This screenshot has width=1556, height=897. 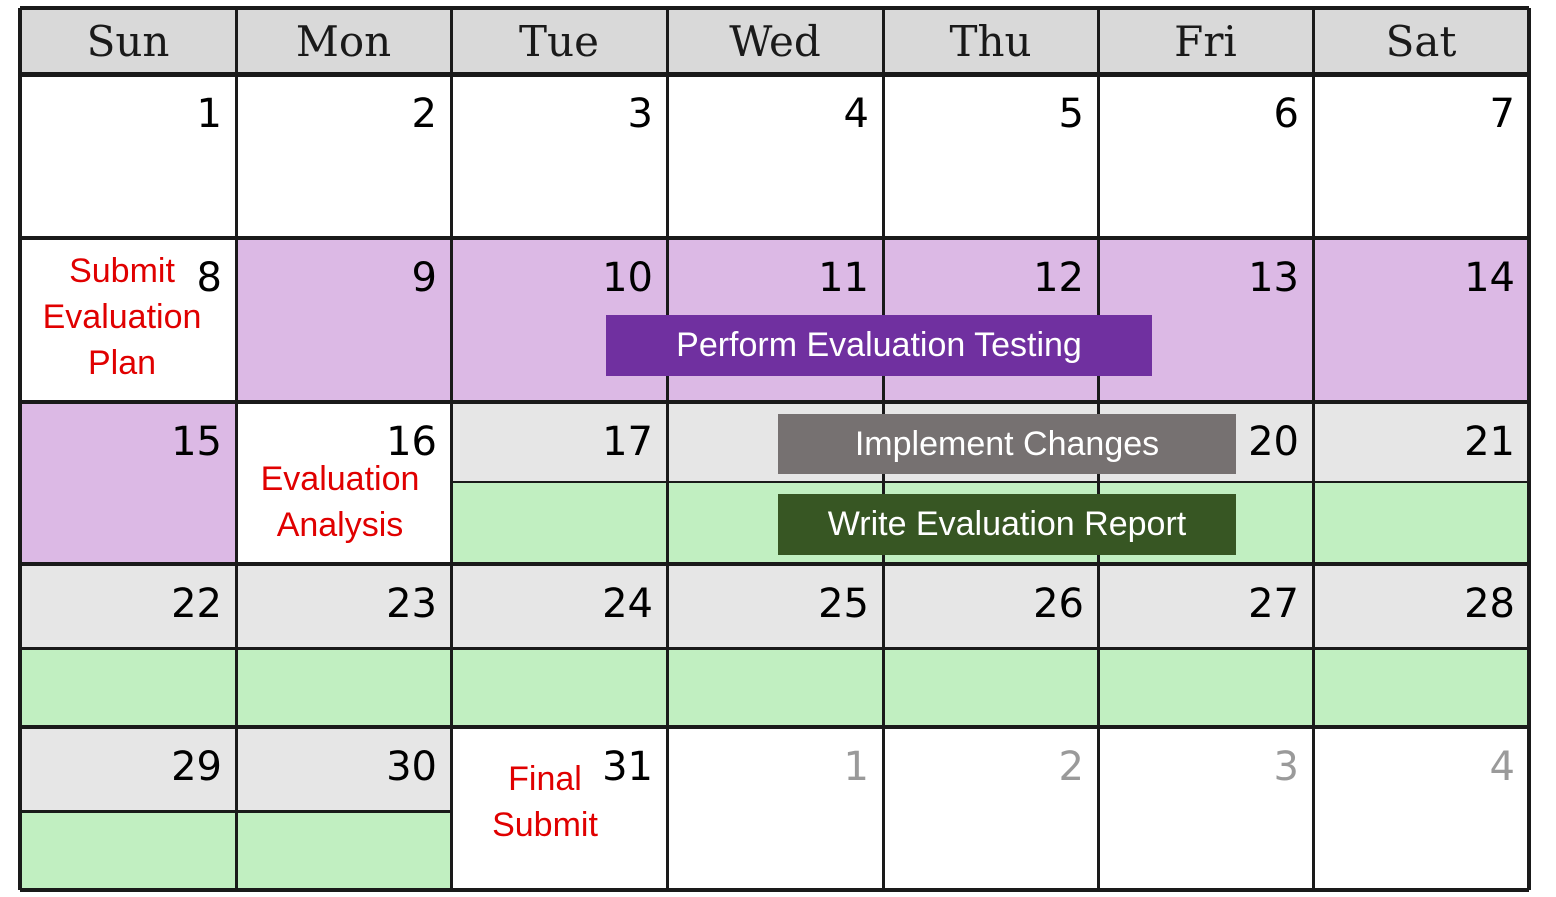 What do you see at coordinates (559, 41) in the screenshot?
I see `weekday-header-tue: Tue` at bounding box center [559, 41].